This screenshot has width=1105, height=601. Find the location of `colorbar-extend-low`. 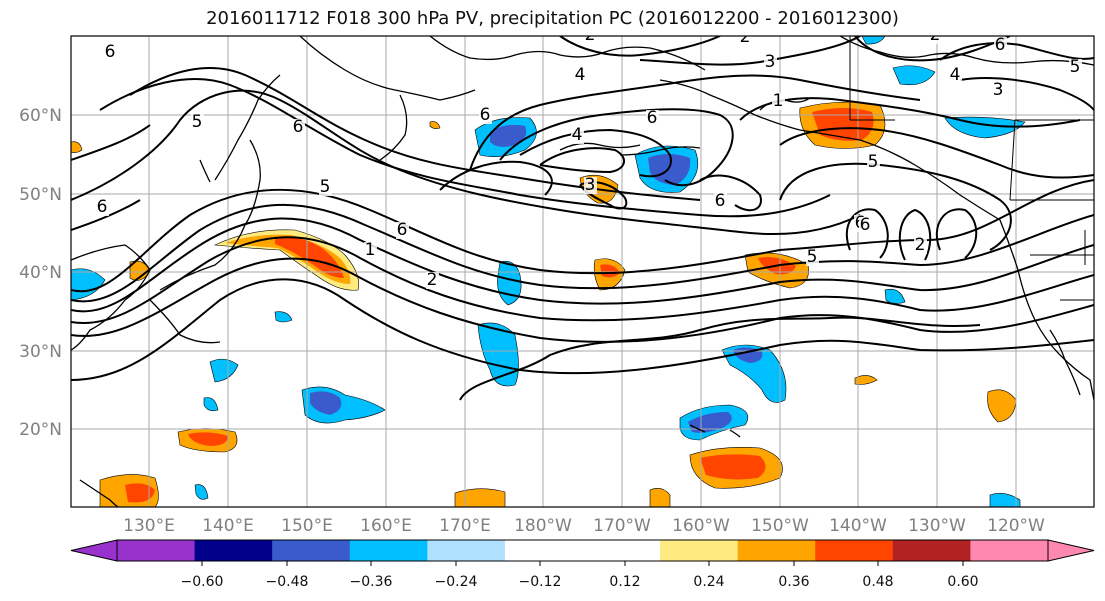

colorbar-extend-low is located at coordinates (94, 550).